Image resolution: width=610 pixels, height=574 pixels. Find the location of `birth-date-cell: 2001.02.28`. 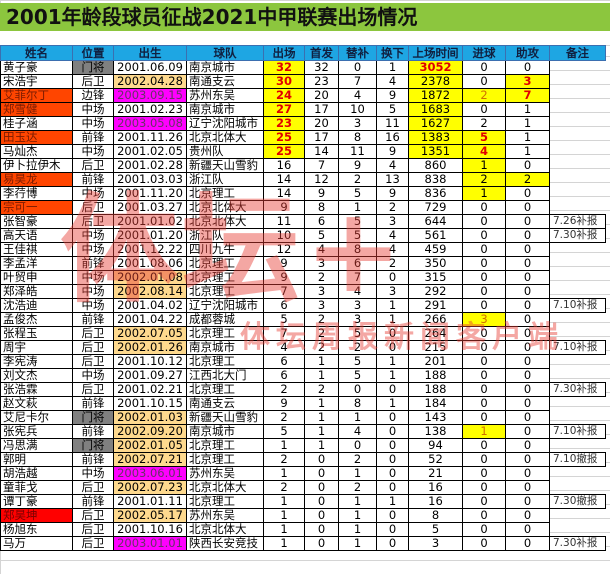

birth-date-cell: 2001.02.28 is located at coordinates (150, 165).